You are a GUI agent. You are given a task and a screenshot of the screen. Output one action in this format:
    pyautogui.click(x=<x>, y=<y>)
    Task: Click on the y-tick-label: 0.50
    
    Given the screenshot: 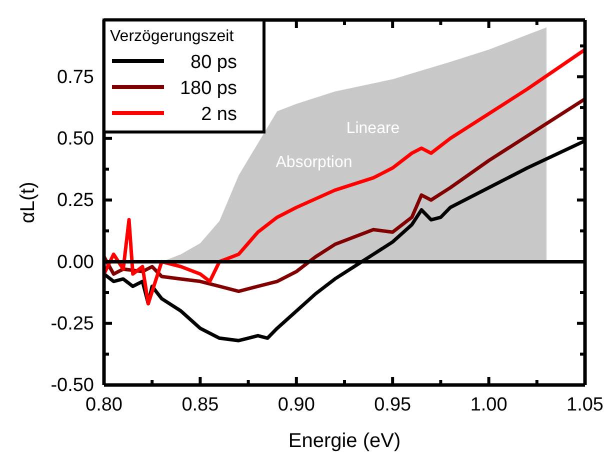 What is the action you would take?
    pyautogui.click(x=75, y=139)
    